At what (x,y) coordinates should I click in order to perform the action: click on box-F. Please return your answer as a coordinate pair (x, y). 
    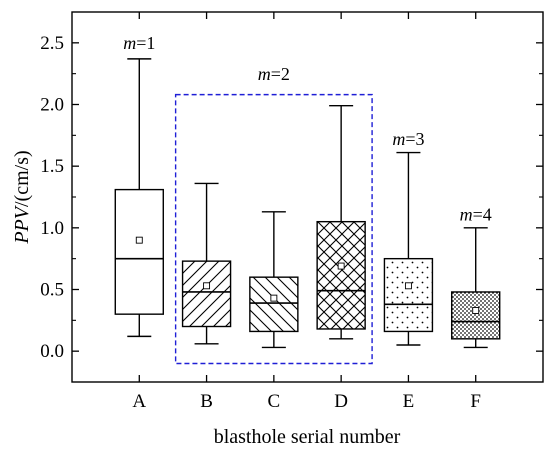
    Looking at the image, I should click on (476, 288).